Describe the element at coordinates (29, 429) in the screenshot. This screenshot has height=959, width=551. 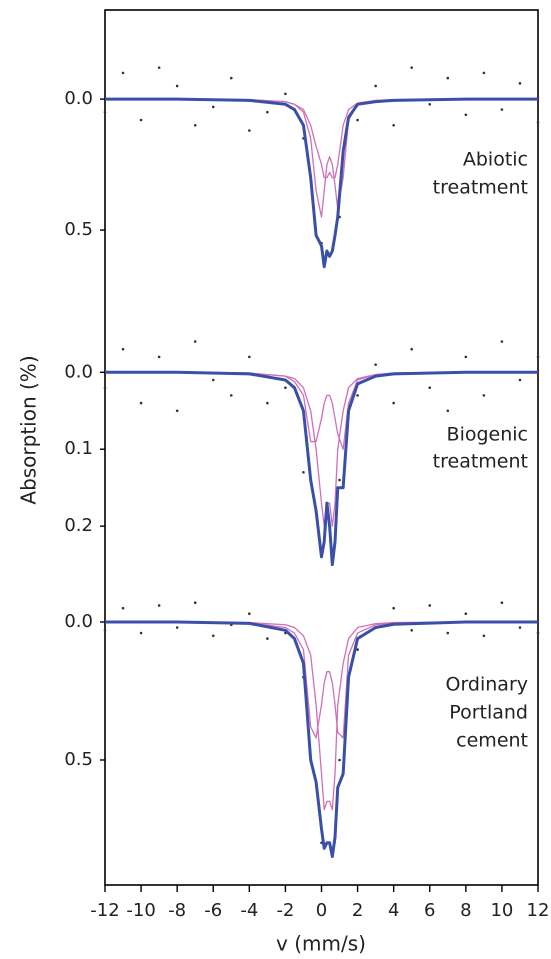
I see `y-axis-label: Absorption (%)` at that location.